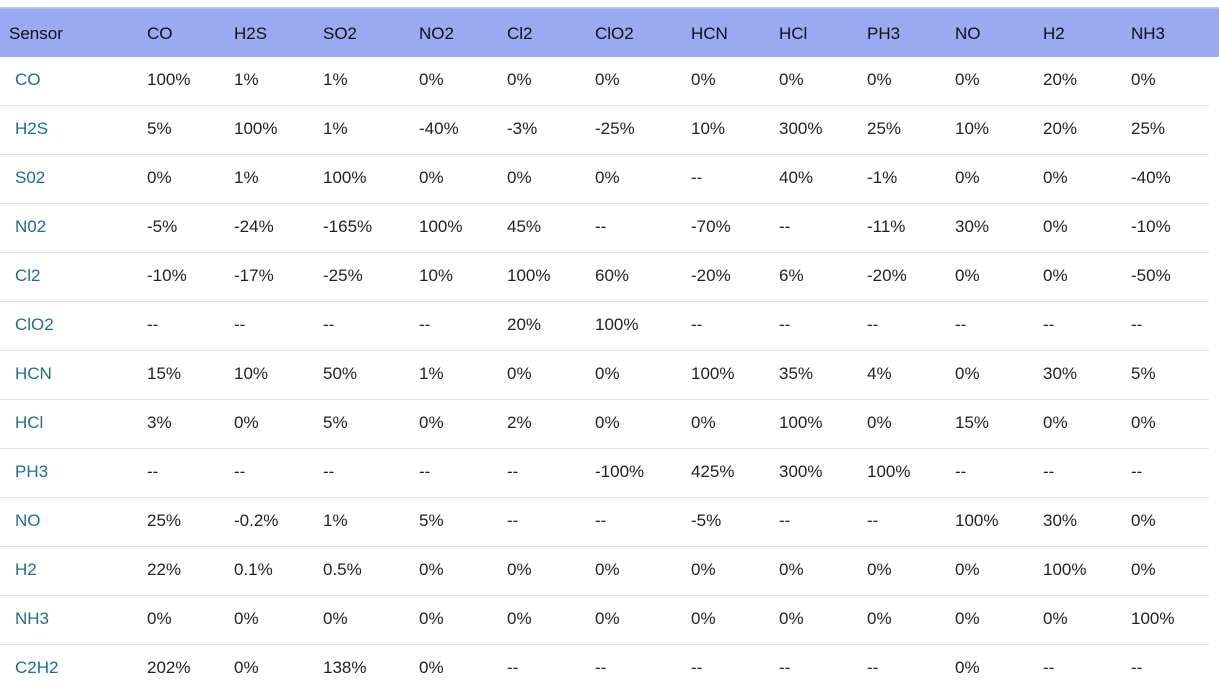 This screenshot has height=693, width=1219. Describe the element at coordinates (159, 422) in the screenshot. I see `table-cell: 3%` at that location.